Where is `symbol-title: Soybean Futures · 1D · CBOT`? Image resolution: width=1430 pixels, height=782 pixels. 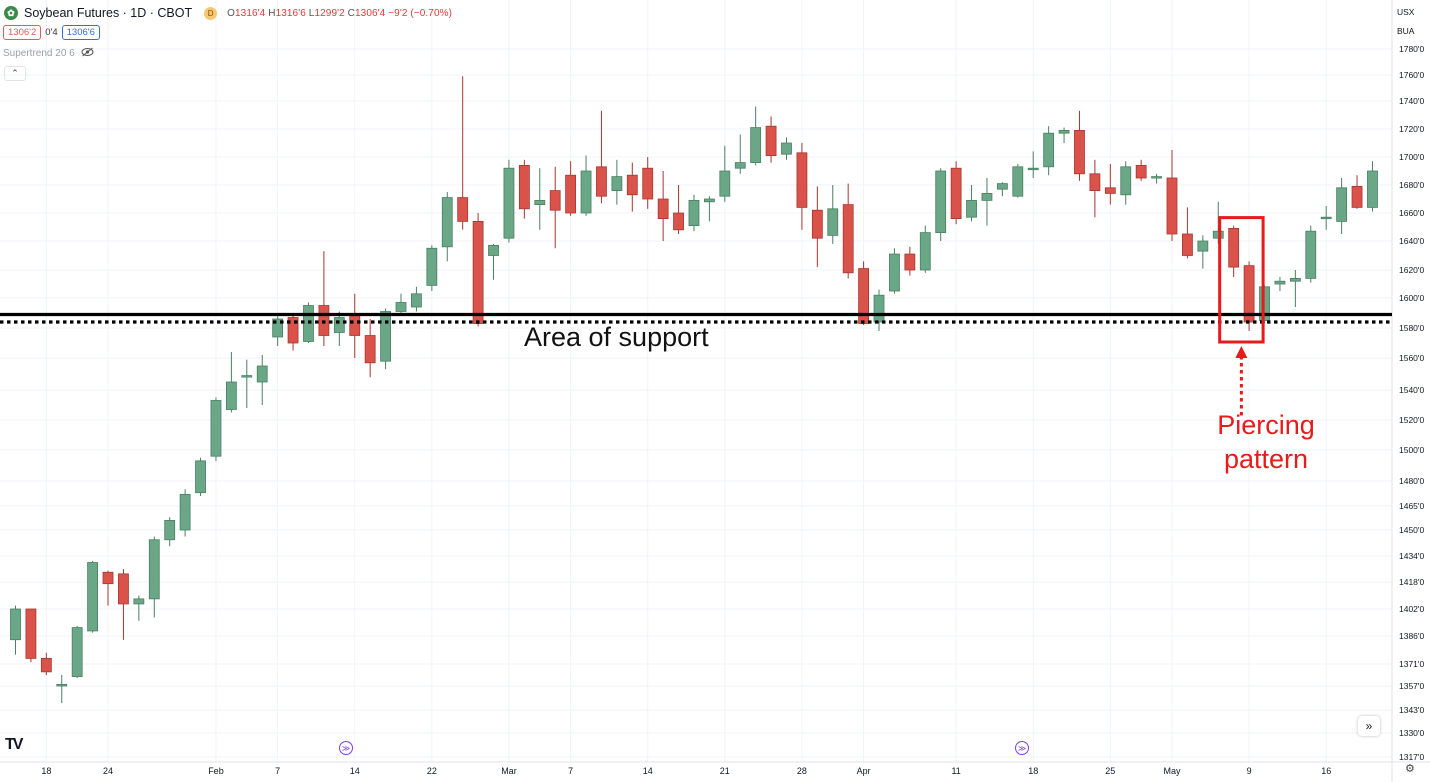
symbol-title: Soybean Futures · 1D · CBOT is located at coordinates (108, 13).